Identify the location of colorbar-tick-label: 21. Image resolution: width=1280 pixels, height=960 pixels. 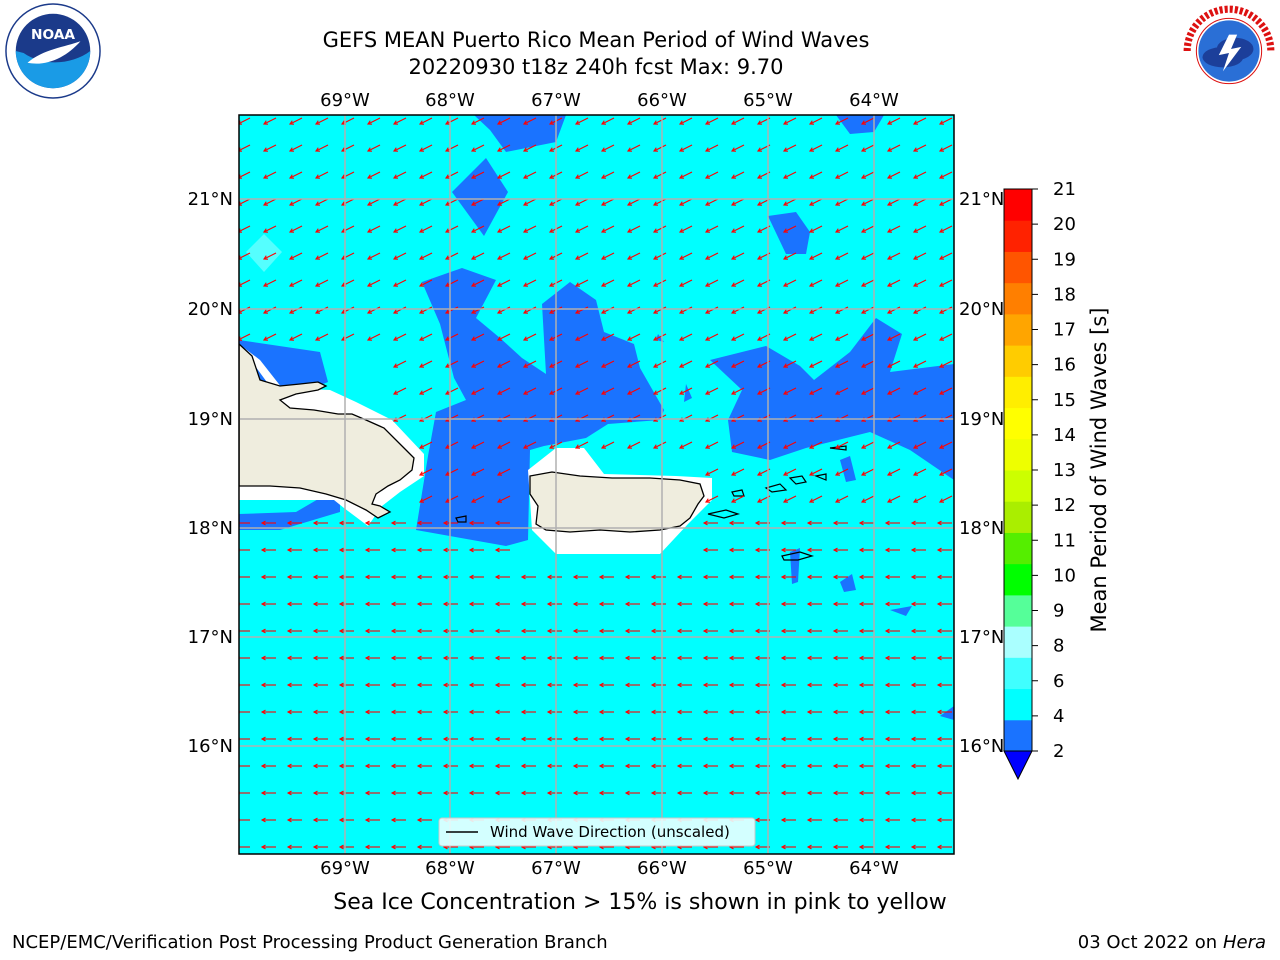
(1064, 189).